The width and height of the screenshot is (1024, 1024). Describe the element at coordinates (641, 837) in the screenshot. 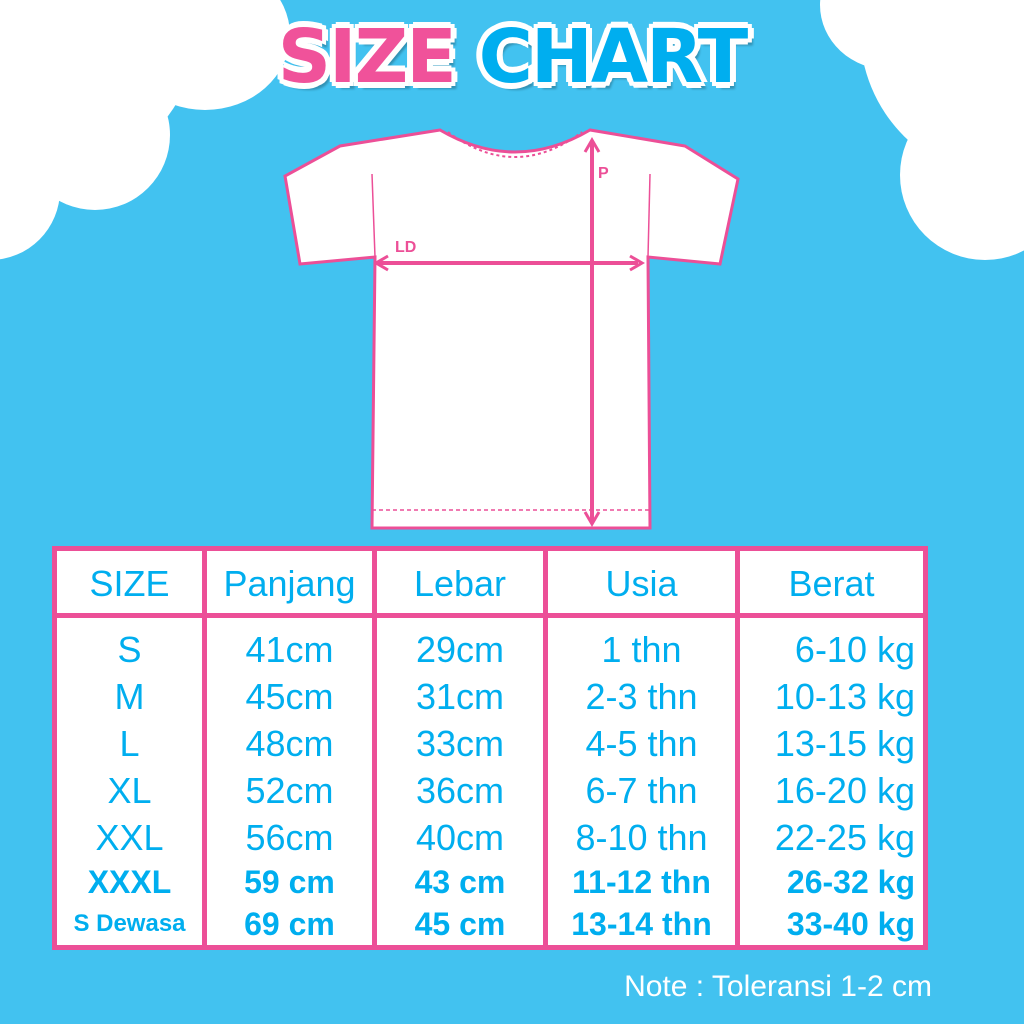

I see `cell-usia: 8-10 thn` at that location.